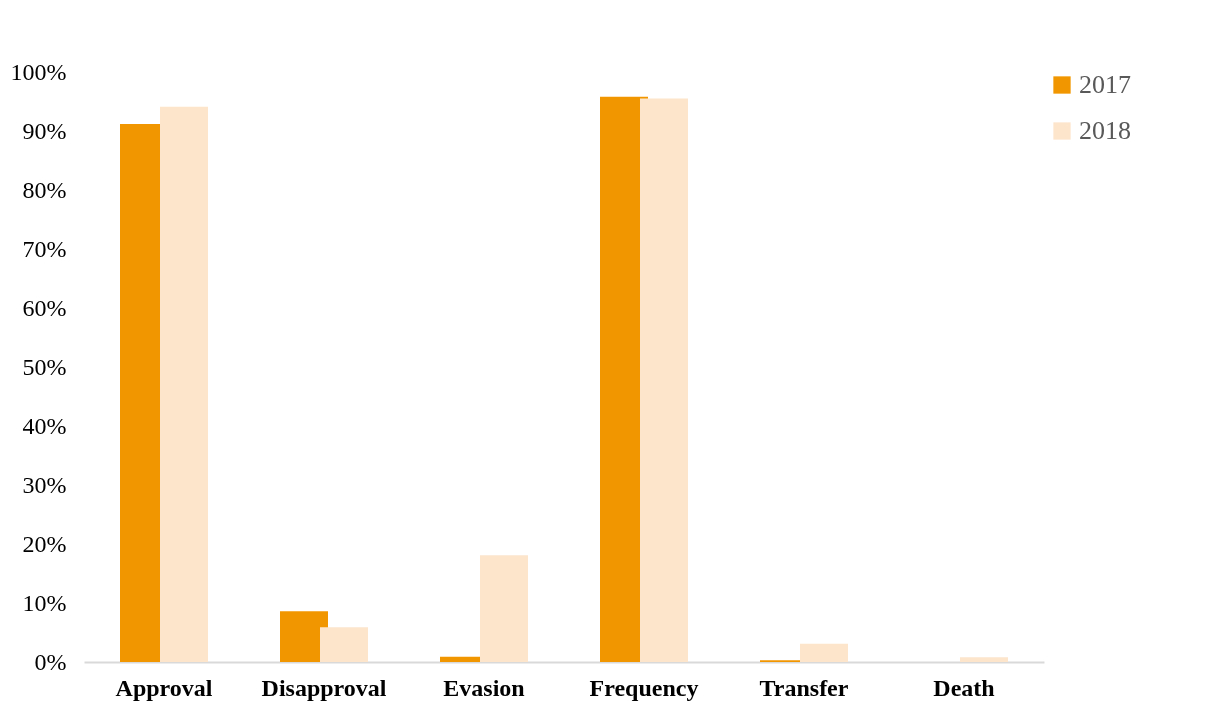 This screenshot has width=1230, height=712. I want to click on y-tick-label: 40%, so click(44, 425).